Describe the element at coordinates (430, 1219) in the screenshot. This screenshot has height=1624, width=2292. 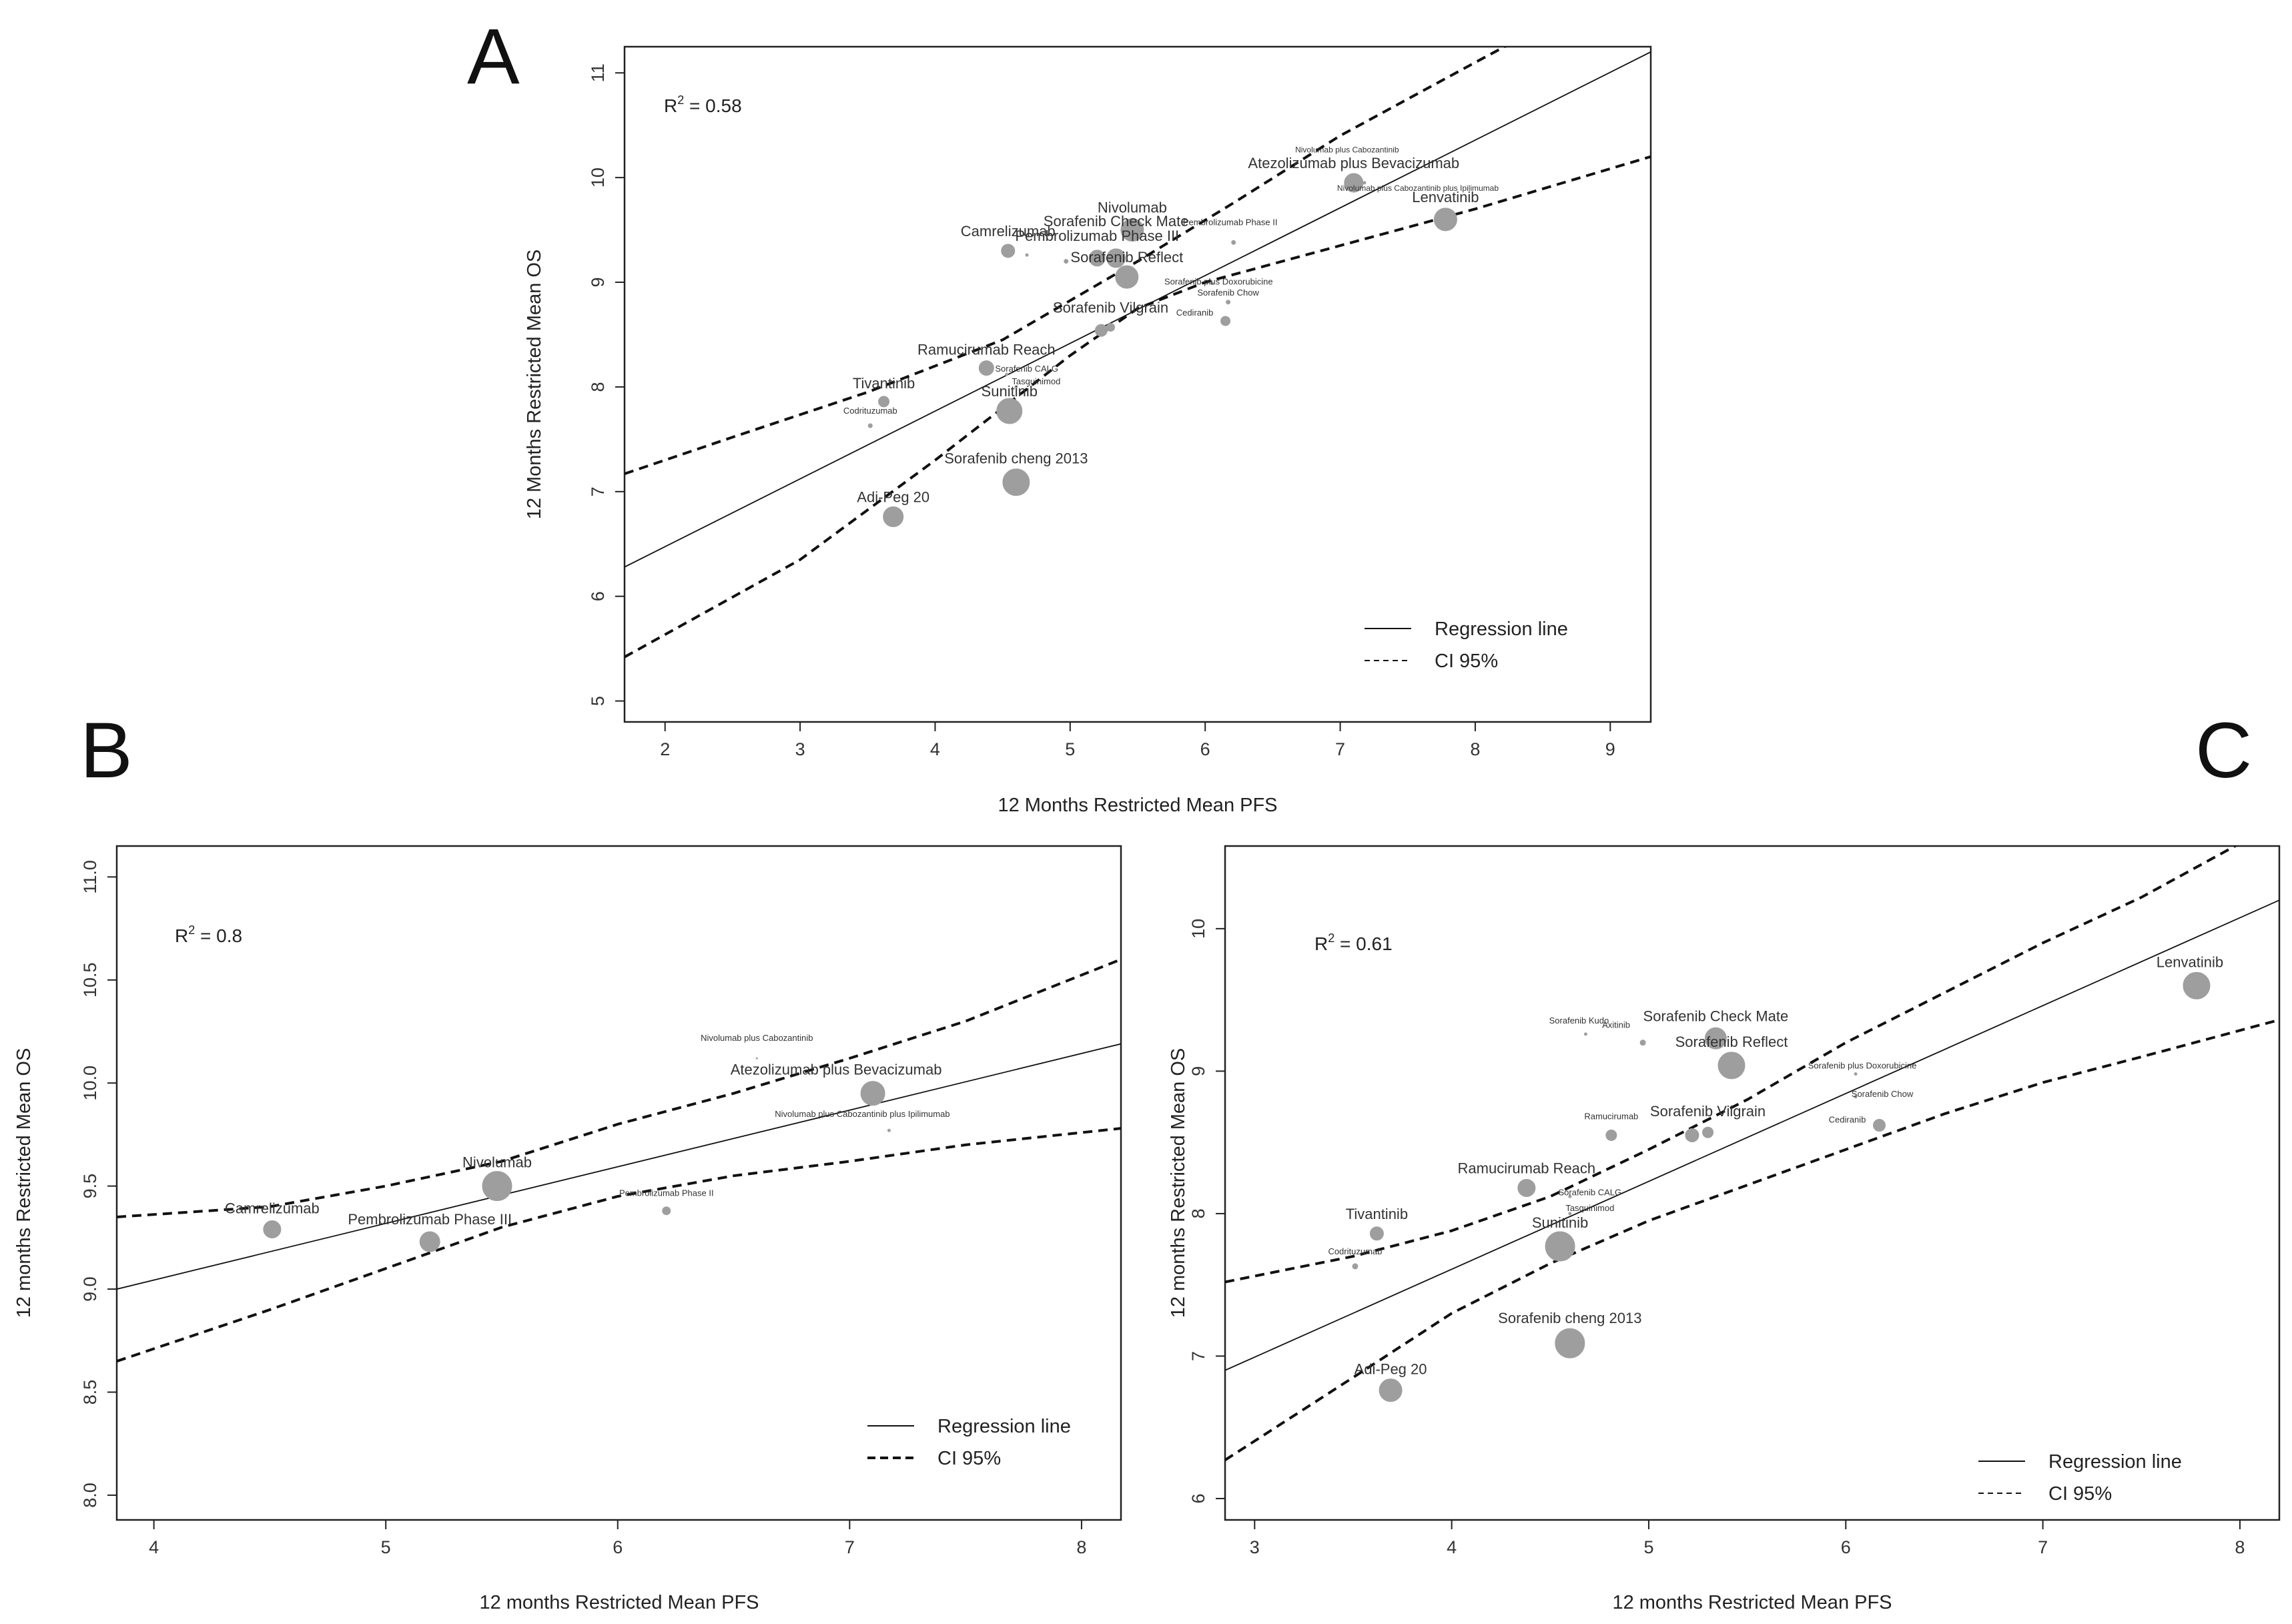
I see `panel-b-point-label: Pembrolizumab Phase III` at that location.